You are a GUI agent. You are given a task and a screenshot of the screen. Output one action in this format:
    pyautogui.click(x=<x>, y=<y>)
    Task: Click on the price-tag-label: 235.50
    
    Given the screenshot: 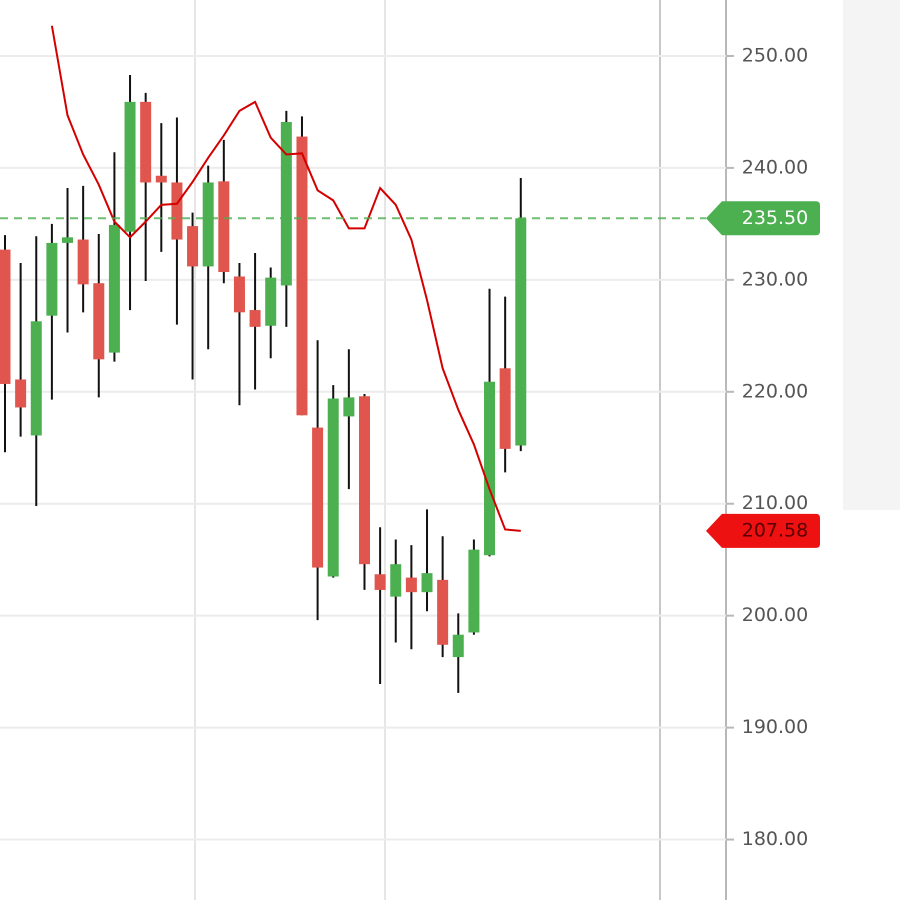 What is the action you would take?
    pyautogui.click(x=775, y=218)
    